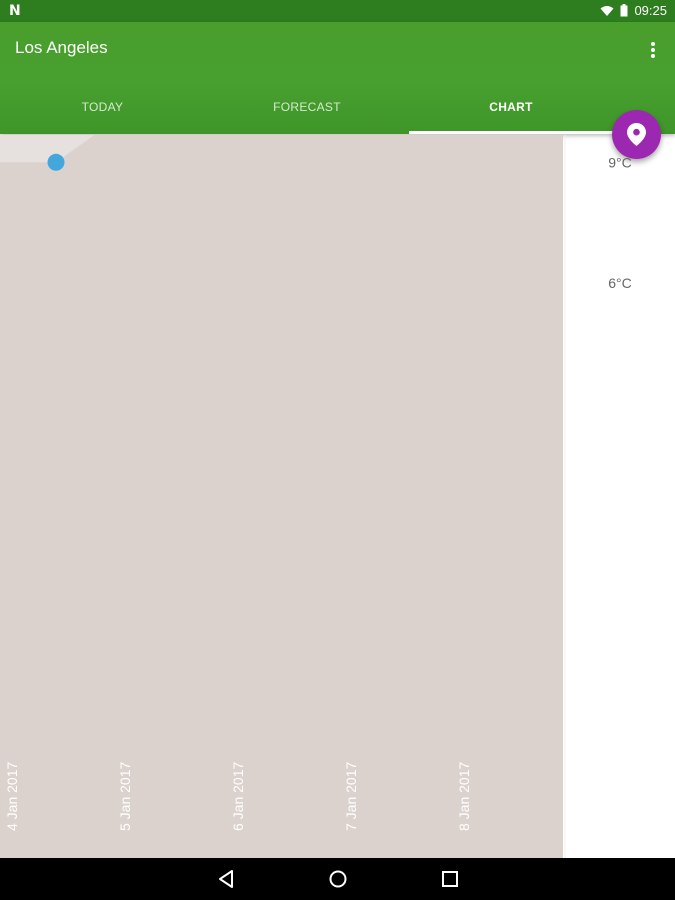 The width and height of the screenshot is (675, 900). I want to click on x-tick-label: 6 Jan 2017, so click(238, 796).